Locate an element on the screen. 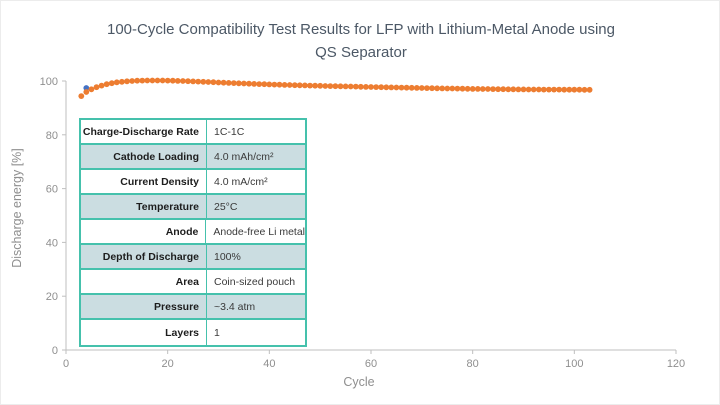  param-value: Anode-free Li metal is located at coordinates (259, 231).